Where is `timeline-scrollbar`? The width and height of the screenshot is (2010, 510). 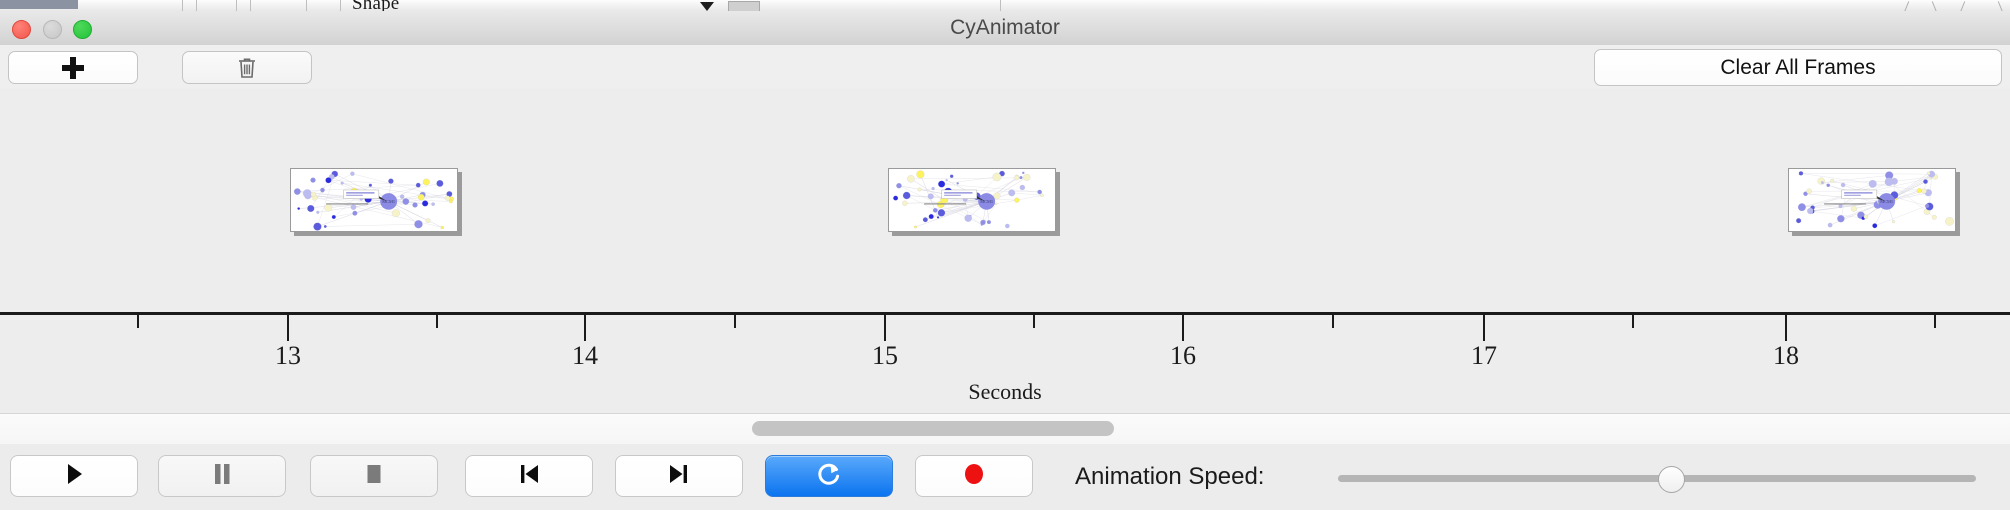 timeline-scrollbar is located at coordinates (1005, 429).